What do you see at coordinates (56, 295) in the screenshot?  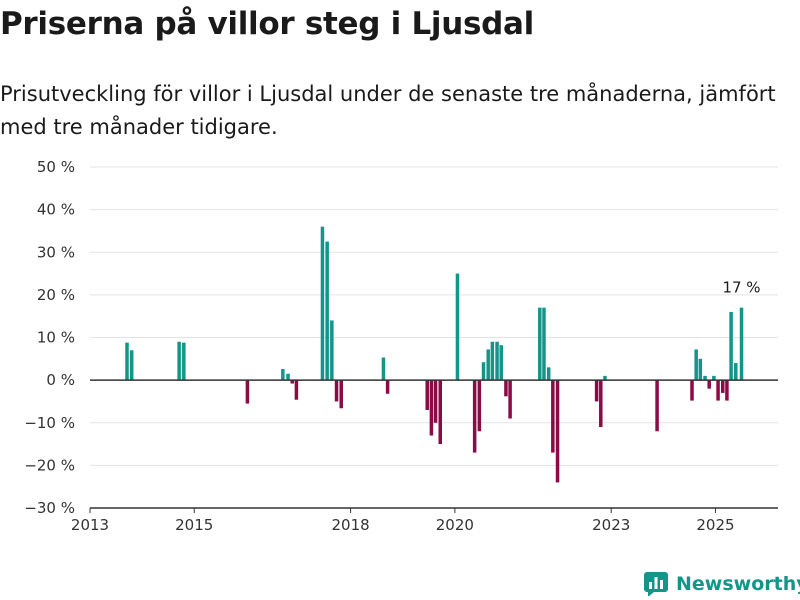 I see `y-tick-label: 20 %` at bounding box center [56, 295].